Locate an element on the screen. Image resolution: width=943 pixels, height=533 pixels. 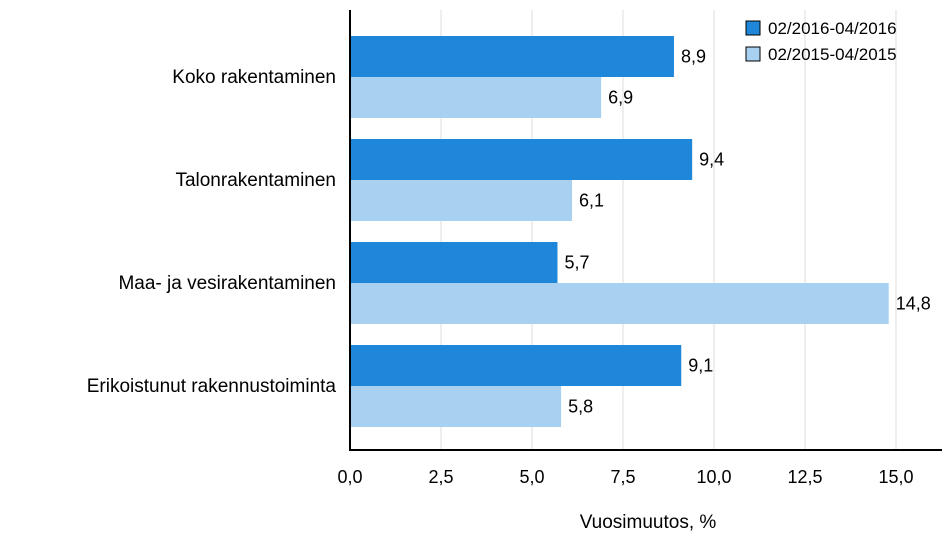
value-label: 8,9 is located at coordinates (693, 57).